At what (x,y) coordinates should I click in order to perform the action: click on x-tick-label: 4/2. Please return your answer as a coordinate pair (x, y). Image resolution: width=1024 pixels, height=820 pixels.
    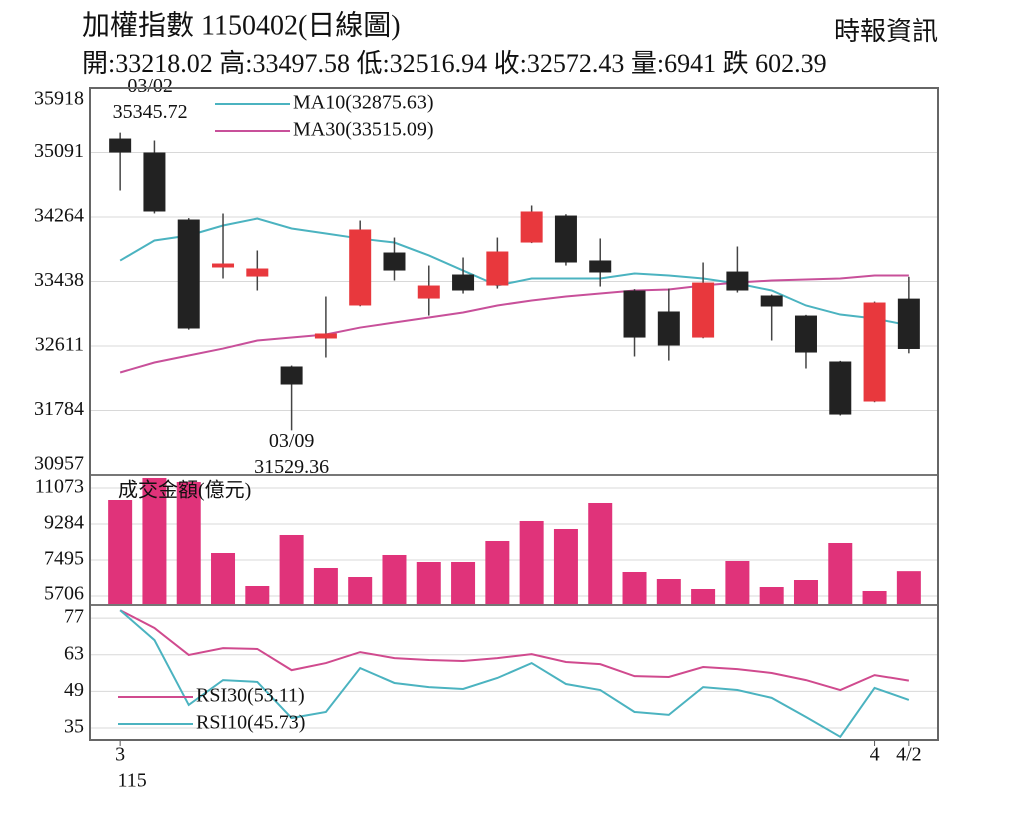
    Looking at the image, I should click on (909, 755).